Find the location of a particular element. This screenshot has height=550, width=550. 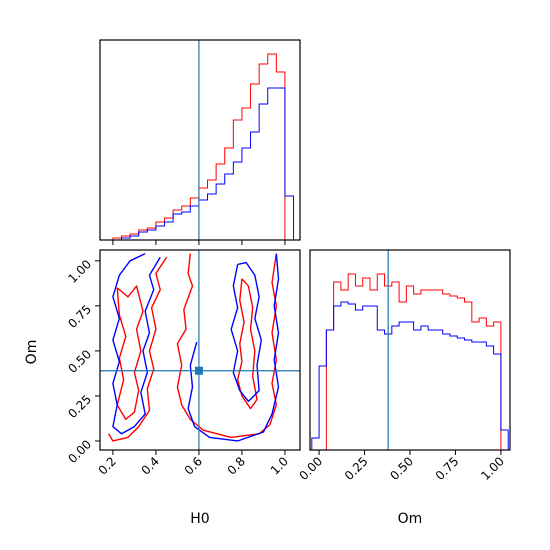

hist-om-series-red is located at coordinates (410, 361).